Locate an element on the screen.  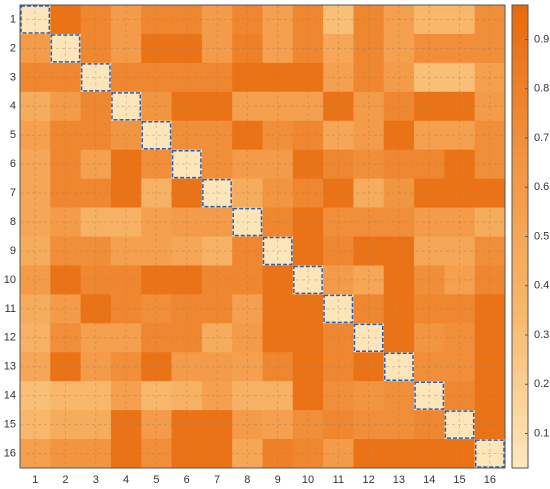
y-tick-label: 13 is located at coordinates (10, 367).